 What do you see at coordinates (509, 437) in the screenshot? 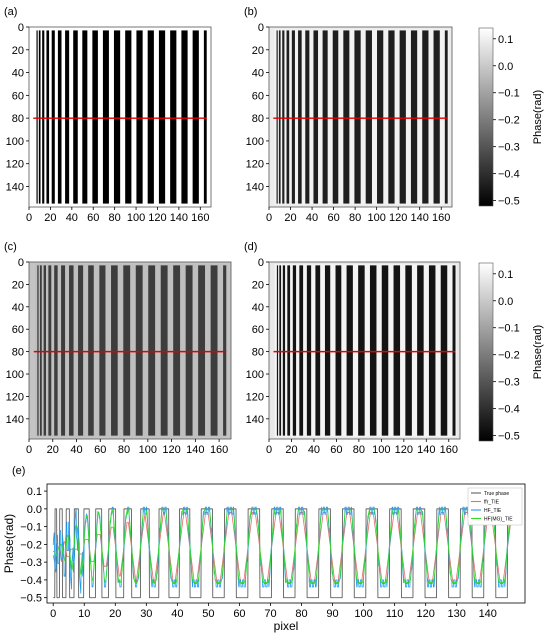
I see `colorbar-tick-label: −0.5` at bounding box center [509, 437].